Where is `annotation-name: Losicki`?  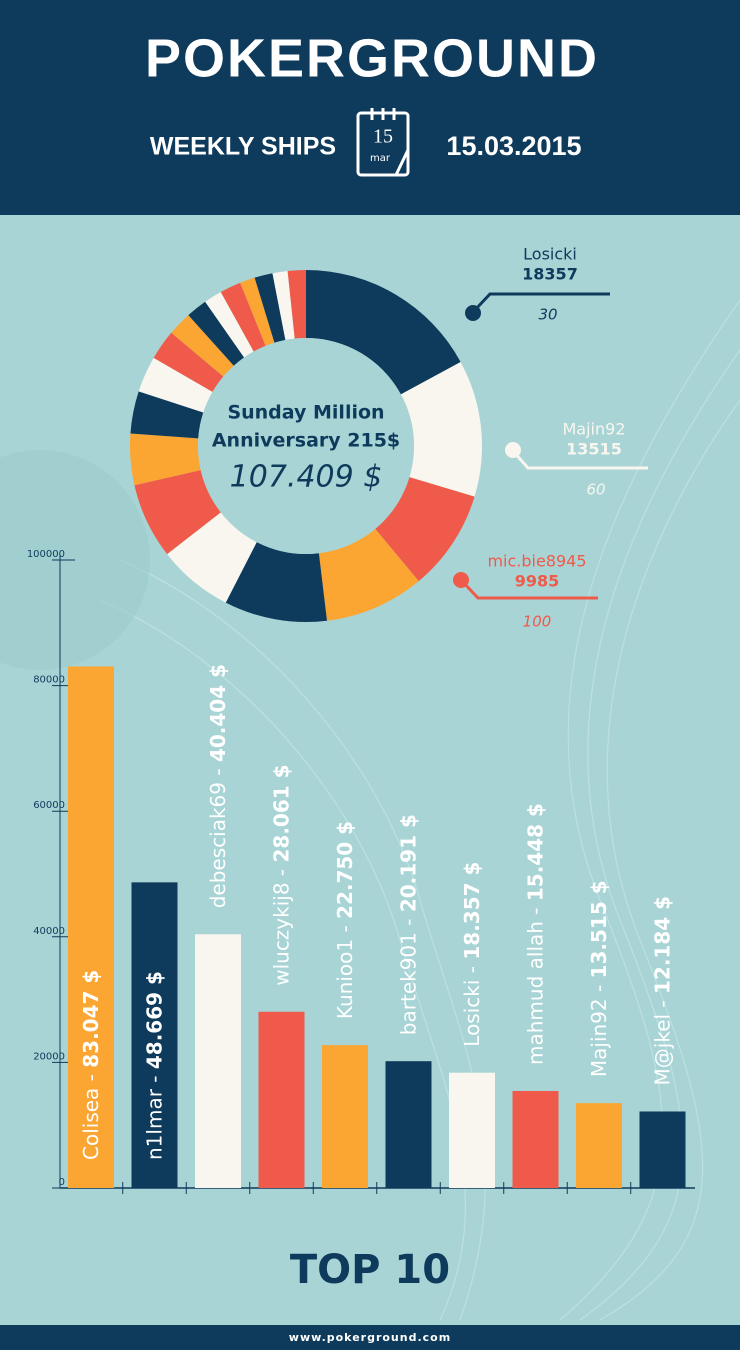 annotation-name: Losicki is located at coordinates (550, 254).